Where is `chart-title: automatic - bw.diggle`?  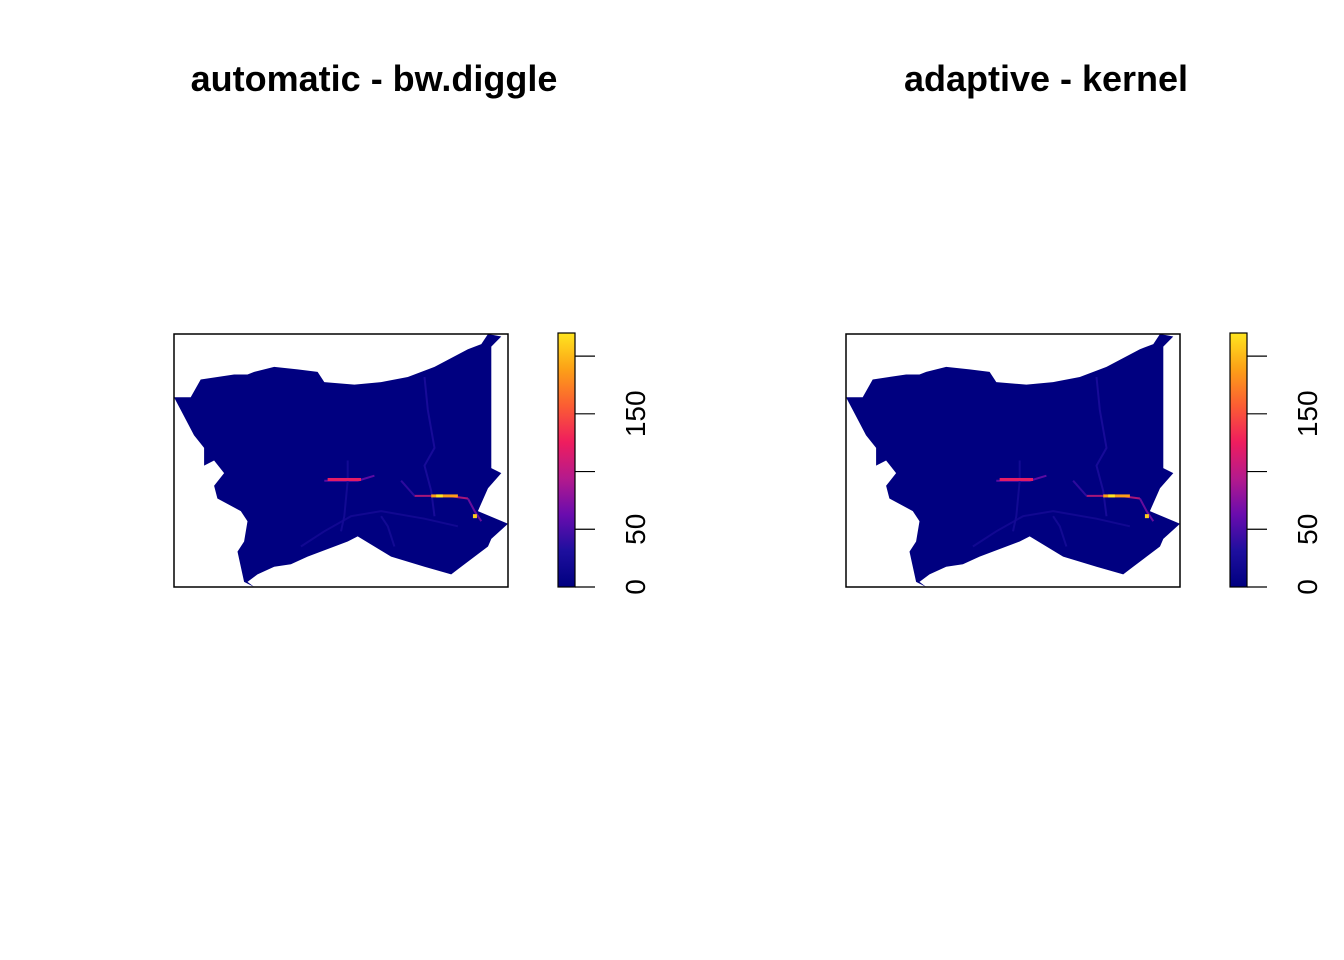
chart-title: automatic - bw.diggle is located at coordinates (374, 78).